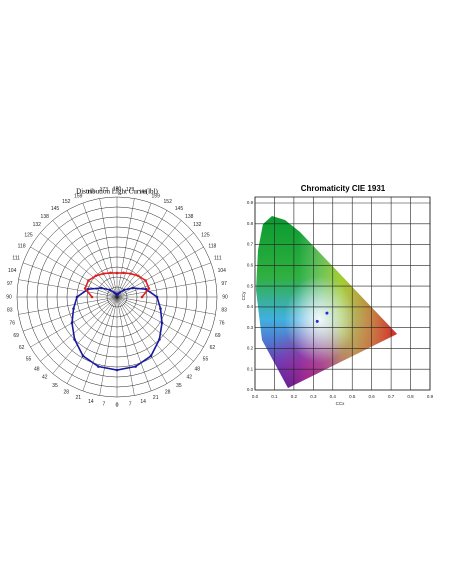  I want to click on theta-tick-label: 90, so click(225, 297).